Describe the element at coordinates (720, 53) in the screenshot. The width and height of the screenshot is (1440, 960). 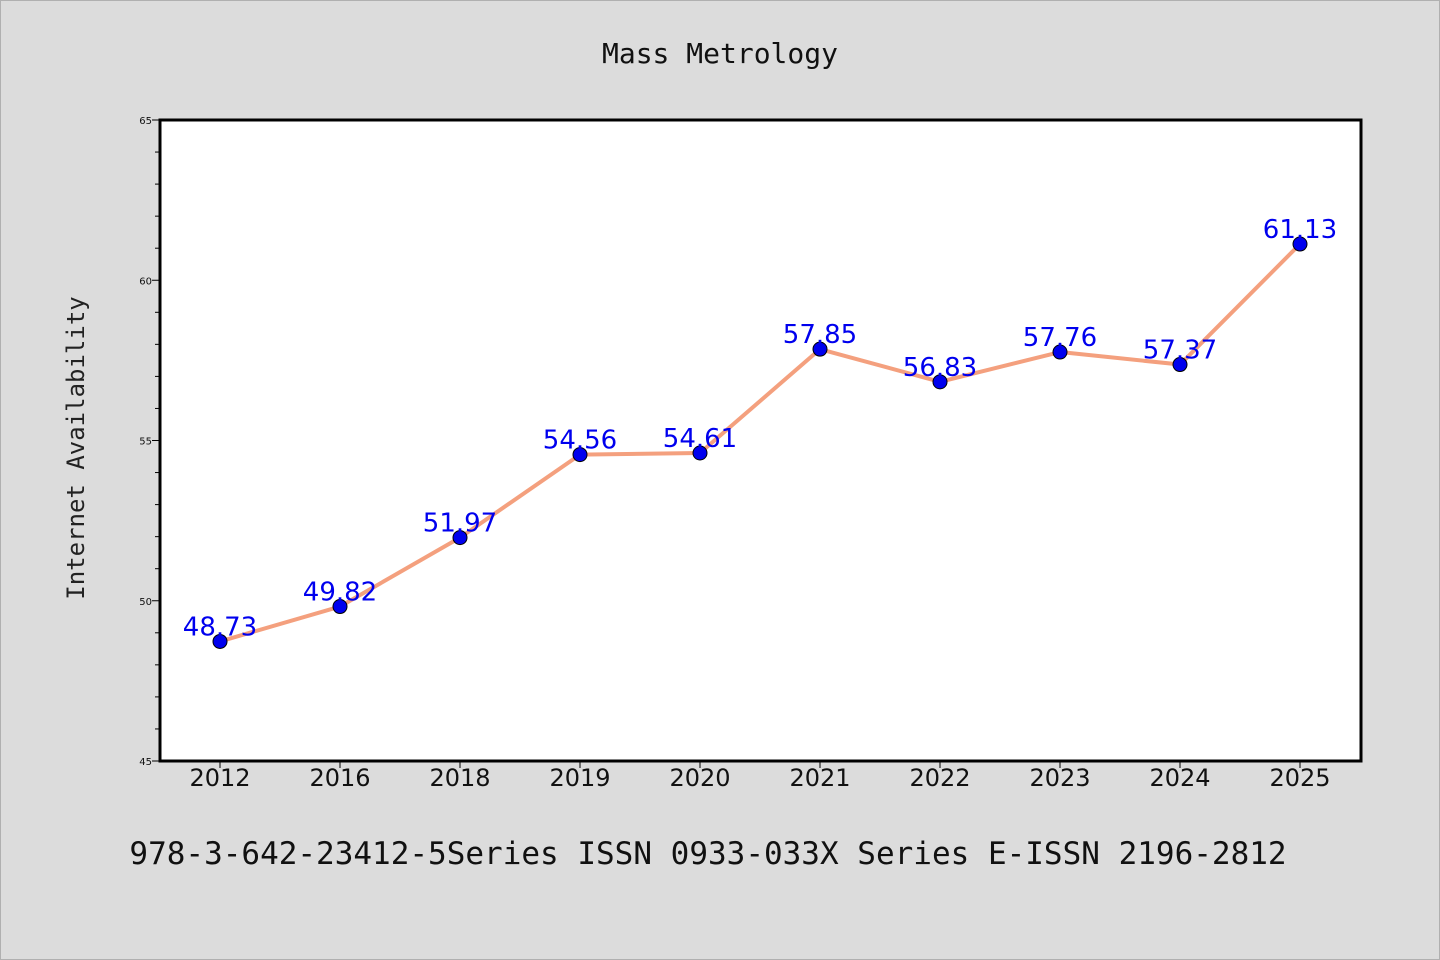
I see `chart-title: Mass Metrology` at that location.